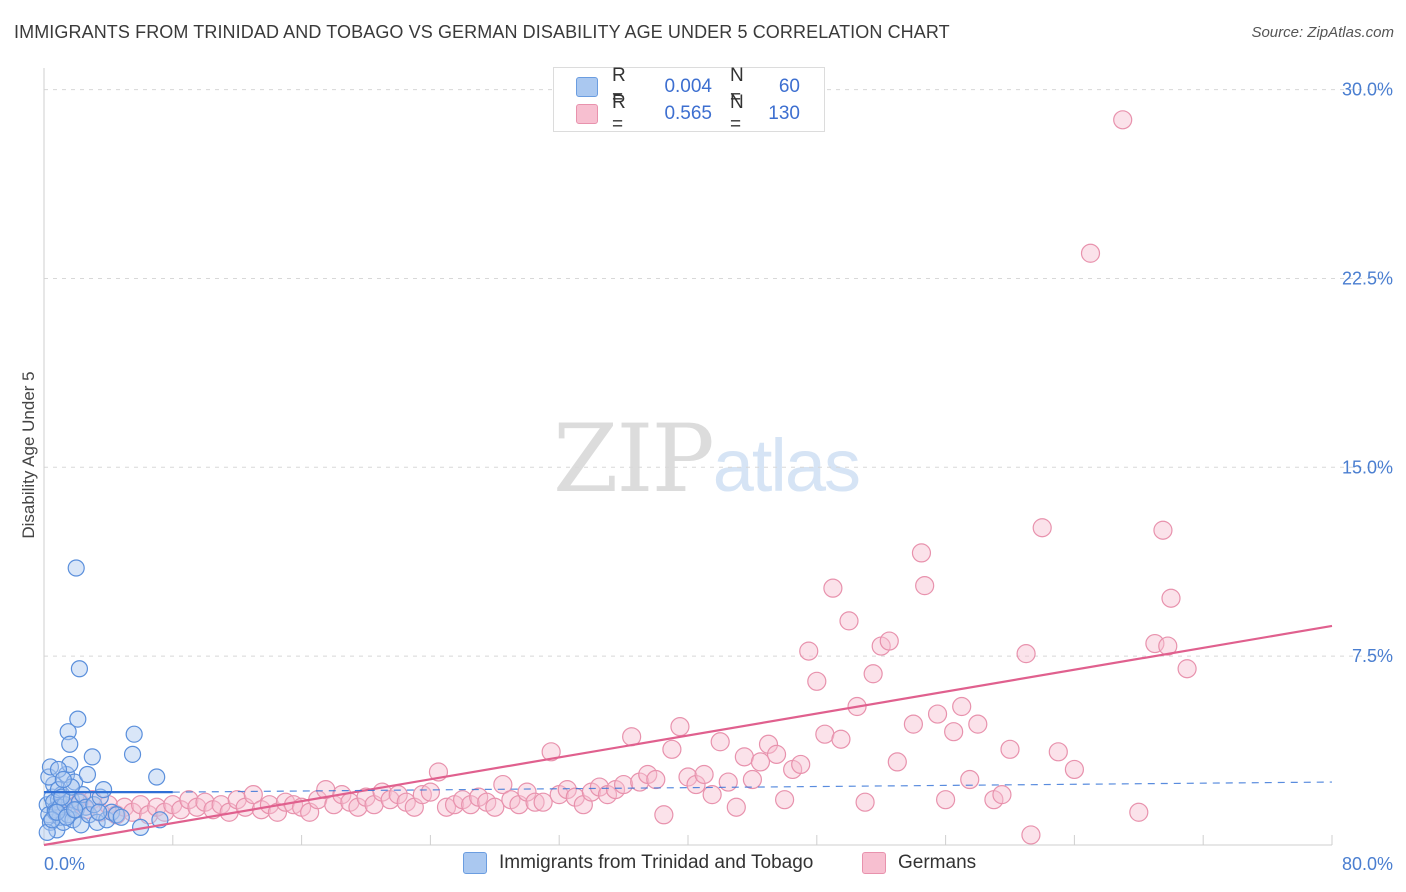 The width and height of the screenshot is (1406, 892). I want to click on legend-label-trinidad: Immigrants from Trinidad and Tobago, so click(656, 862).